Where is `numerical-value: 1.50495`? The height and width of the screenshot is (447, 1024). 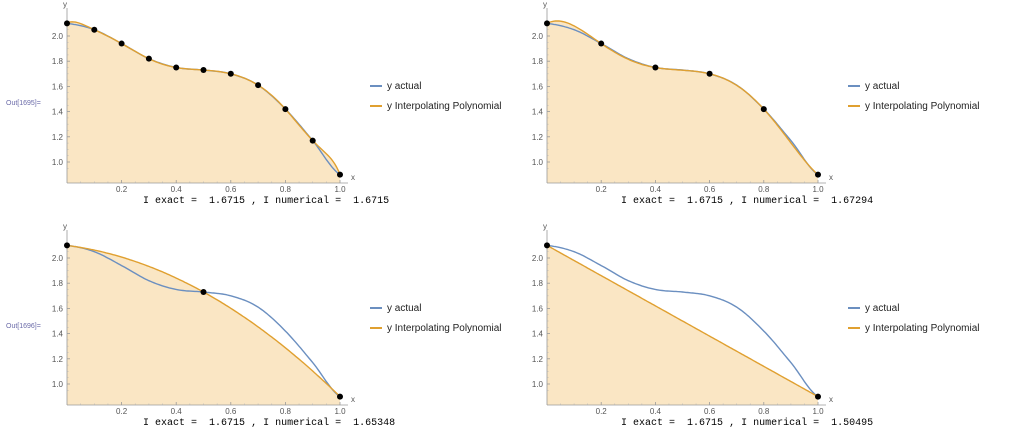
numerical-value: 1.50495 is located at coordinates (852, 423).